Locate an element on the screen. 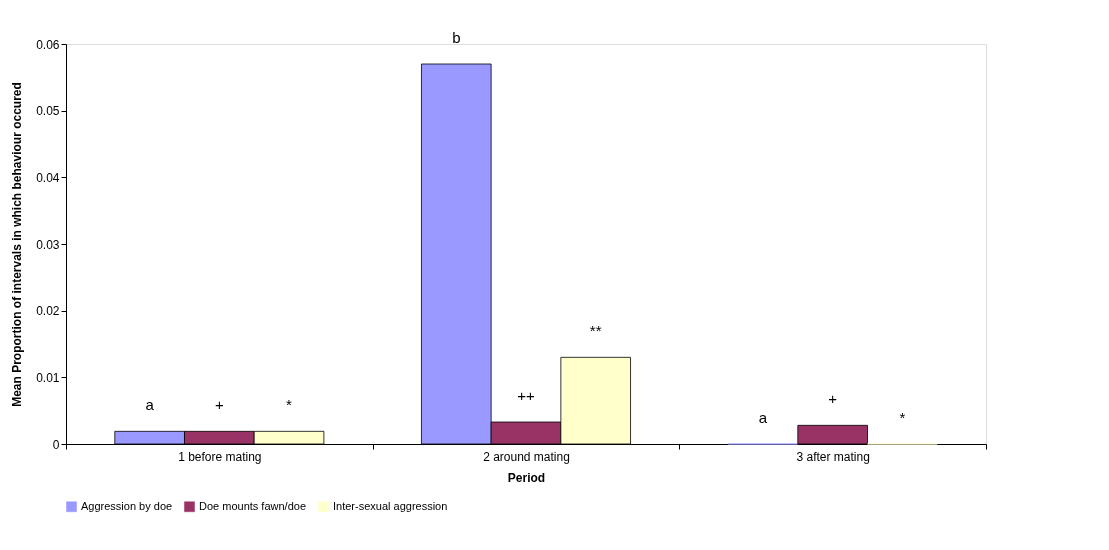  x-tick-label: 2 around mating is located at coordinates (526, 456).